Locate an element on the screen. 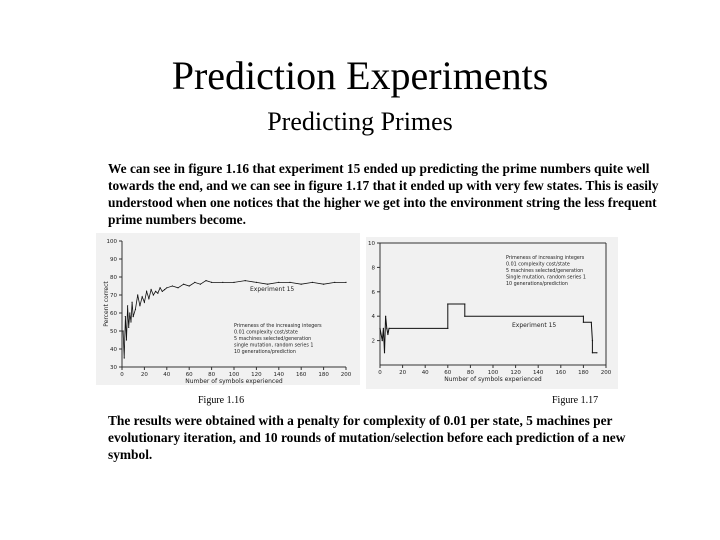 The width and height of the screenshot is (720, 540). legend-line: Primeness of the increasing integers is located at coordinates (278, 326).